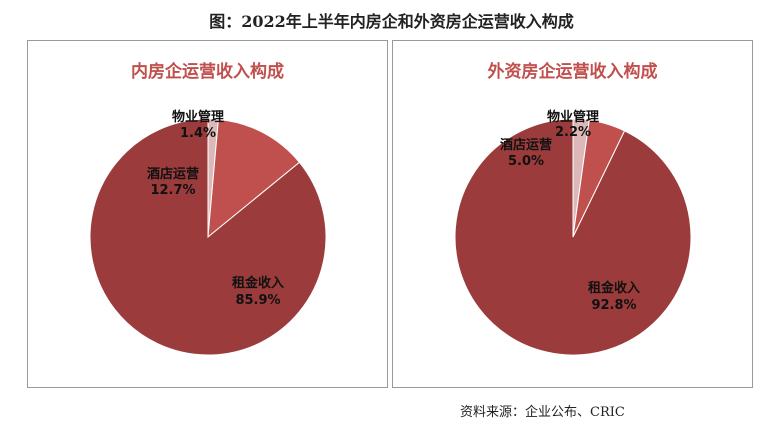 The image size is (783, 422). What do you see at coordinates (172, 190) in the screenshot?
I see `slice-value-label: 12.7%` at bounding box center [172, 190].